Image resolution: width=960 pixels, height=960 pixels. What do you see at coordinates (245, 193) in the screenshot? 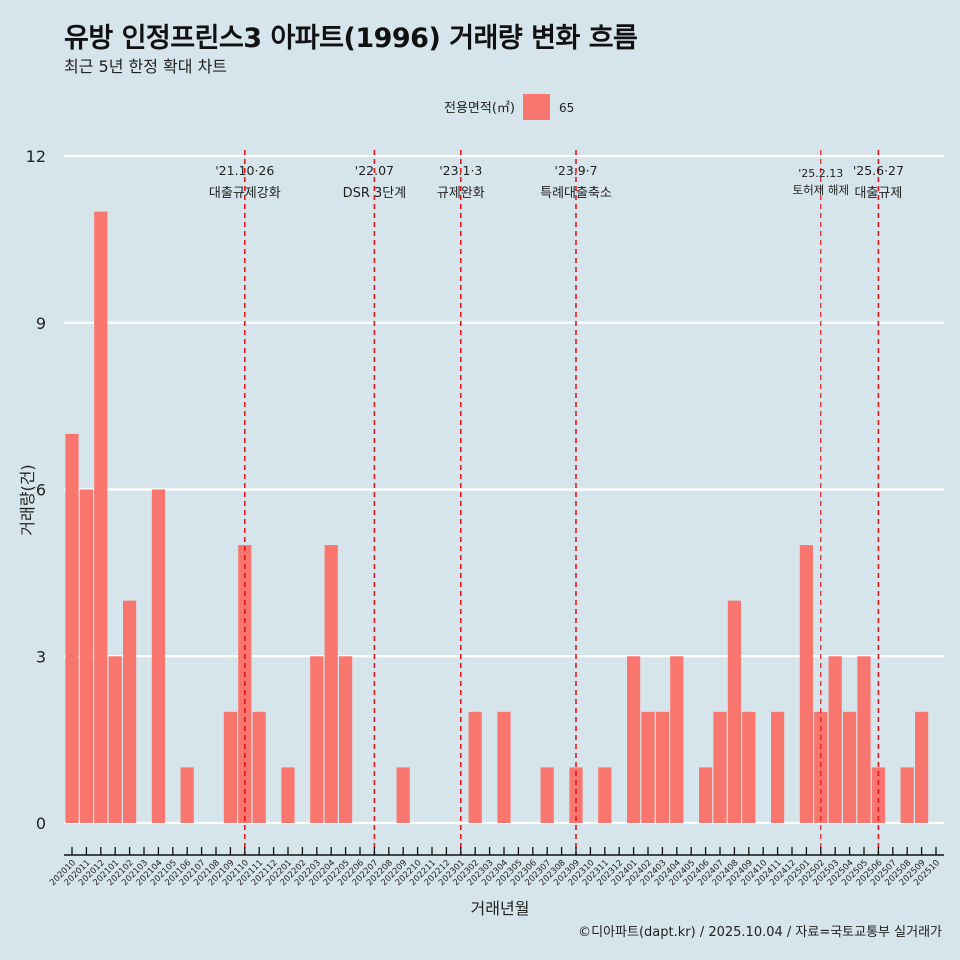
I see `event-label: 대출규제강화` at bounding box center [245, 193].